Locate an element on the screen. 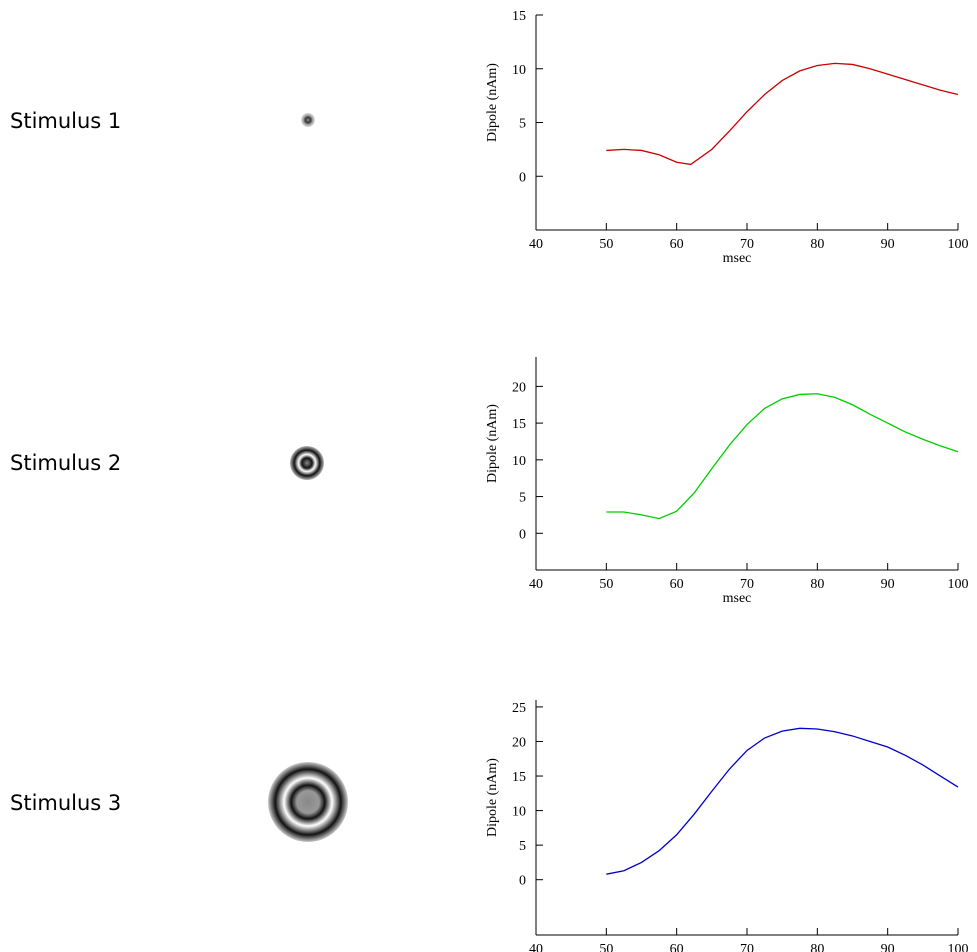 The width and height of the screenshot is (977, 952). chart: 0 5 10 15 20 40 50 60 70 80 90 100 msec Dipole (nAm) is located at coordinates (727, 481).